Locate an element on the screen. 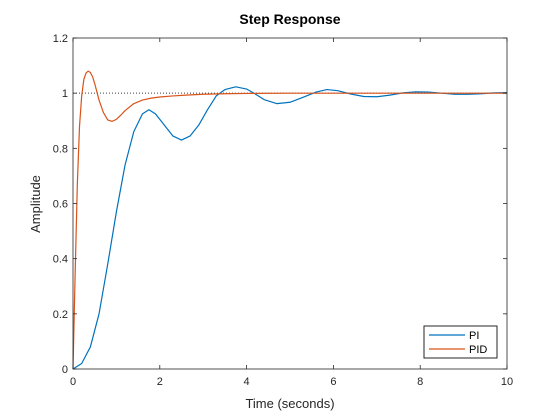 The image size is (560, 420). x-tick-label: 2 is located at coordinates (160, 382).